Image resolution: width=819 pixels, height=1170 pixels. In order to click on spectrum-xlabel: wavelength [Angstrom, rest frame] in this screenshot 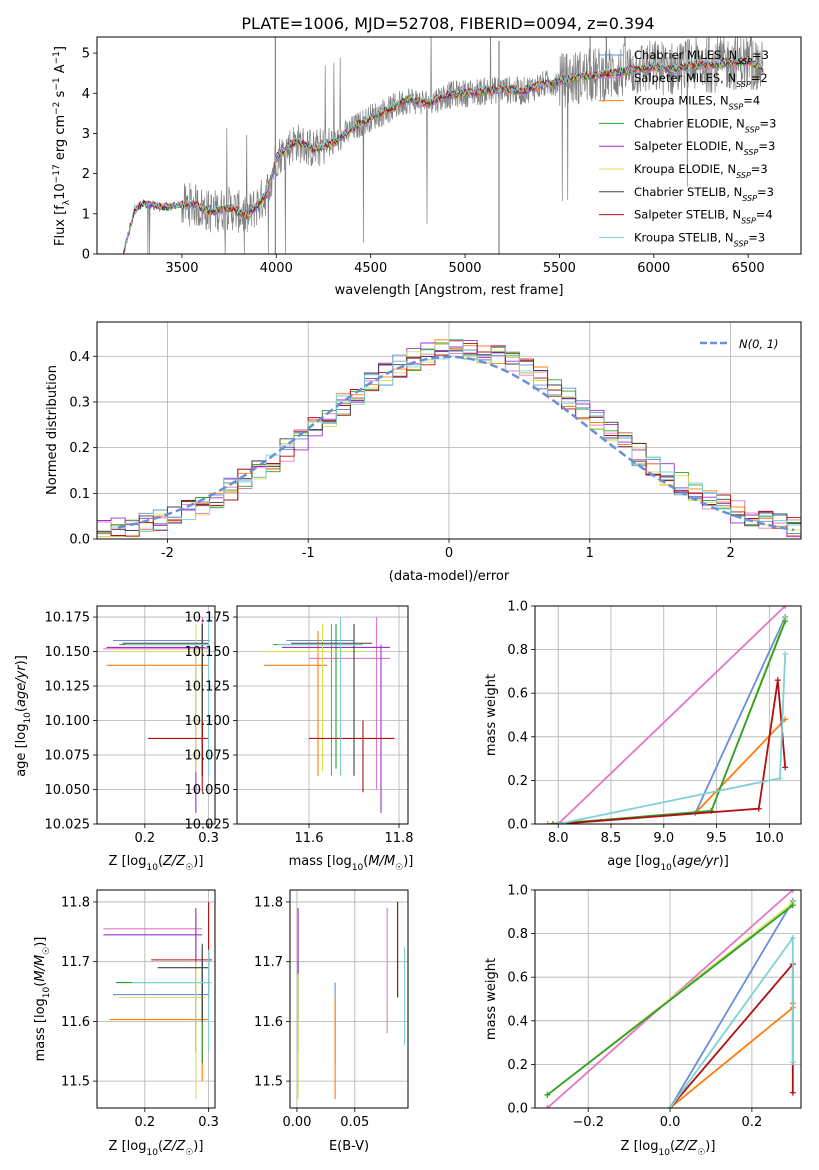, I will do `click(449, 290)`.